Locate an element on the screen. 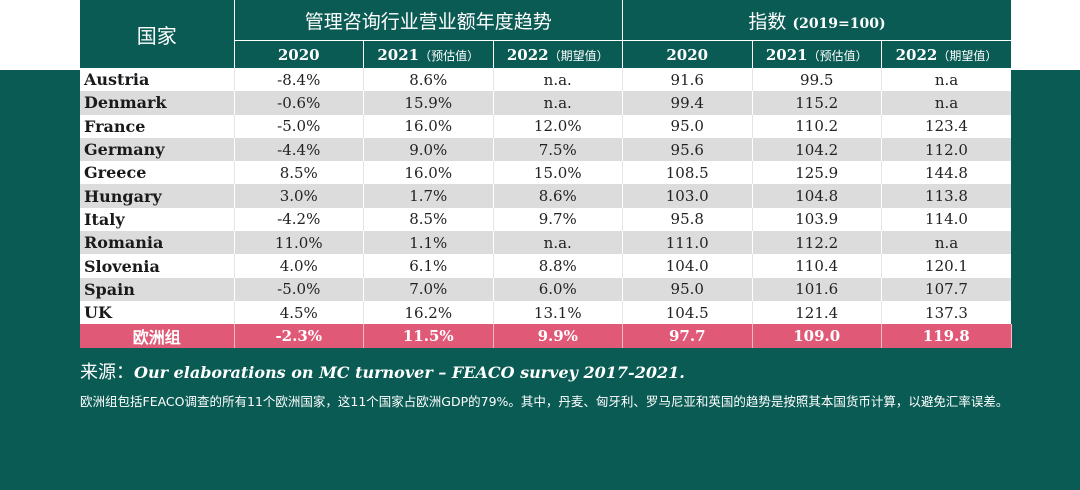  value-cell: 9.9% is located at coordinates (558, 336).